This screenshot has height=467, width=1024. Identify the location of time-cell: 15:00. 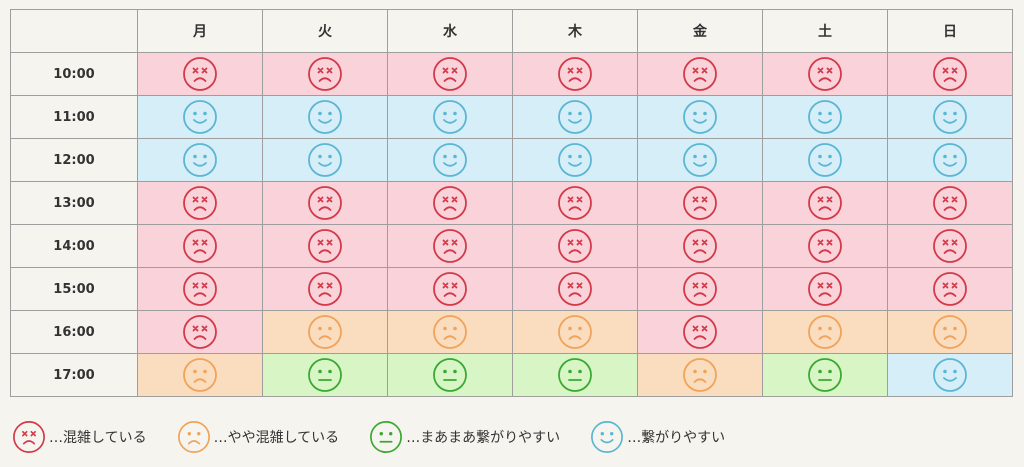
(74, 289).